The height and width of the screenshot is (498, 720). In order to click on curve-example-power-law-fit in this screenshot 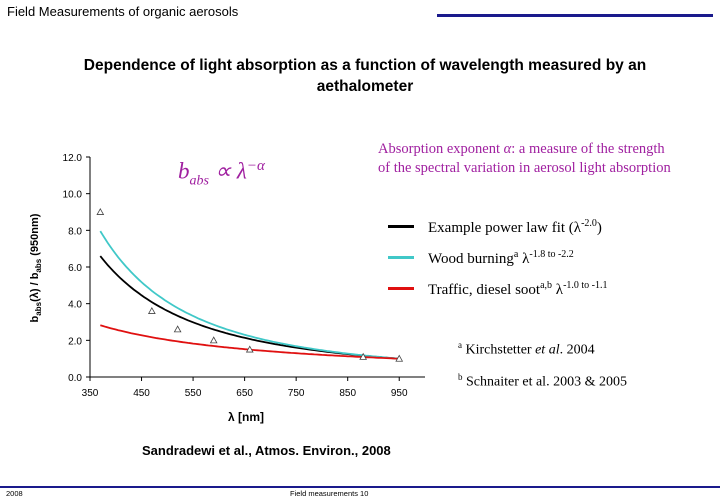, I will do `click(249, 307)`.